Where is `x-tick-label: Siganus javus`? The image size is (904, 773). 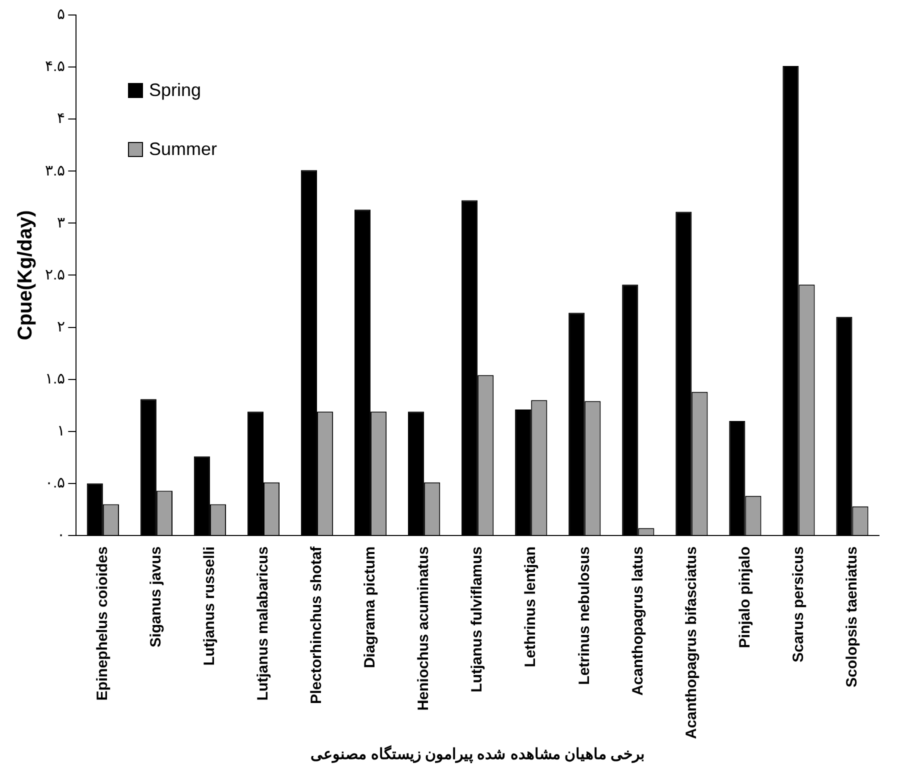 x-tick-label: Siganus javus is located at coordinates (156, 597).